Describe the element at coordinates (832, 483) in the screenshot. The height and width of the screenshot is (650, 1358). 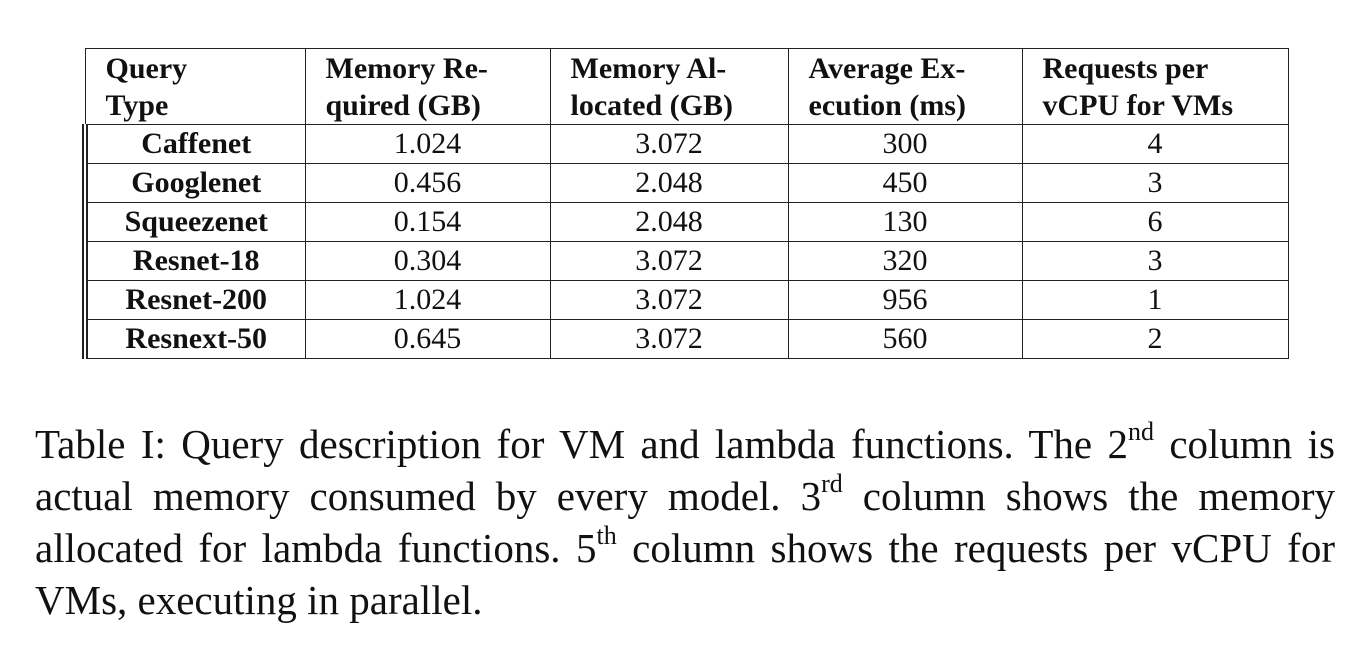
I see `caption-superscript: rd` at that location.